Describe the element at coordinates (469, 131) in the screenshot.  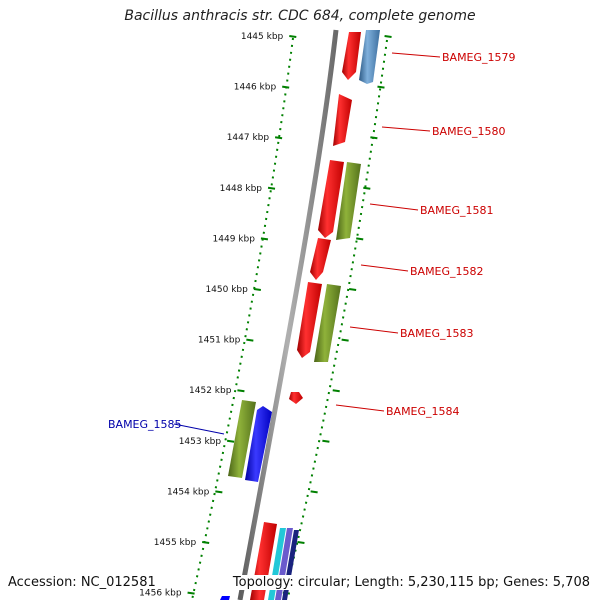
I see `gene-label-bameg-1580: BAMEG_1580` at that location.